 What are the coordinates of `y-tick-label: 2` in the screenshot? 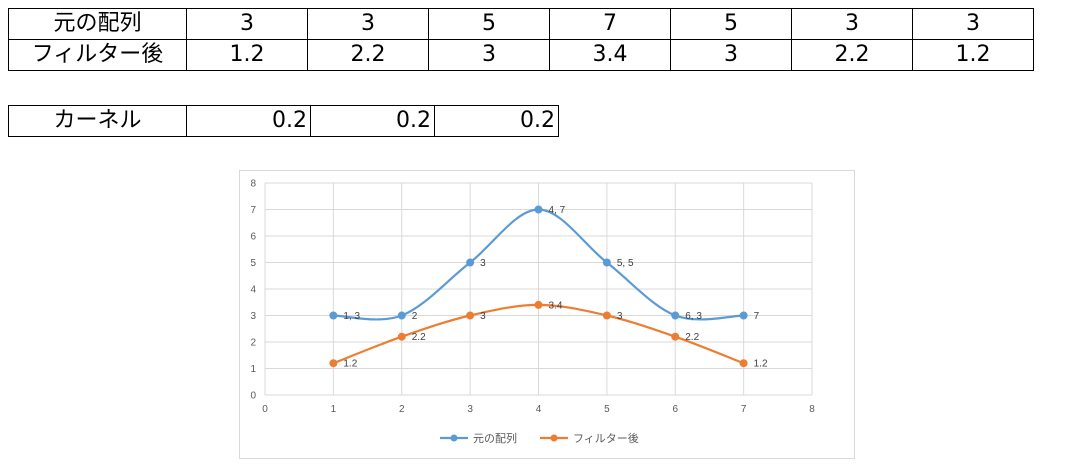 It's located at (253, 343).